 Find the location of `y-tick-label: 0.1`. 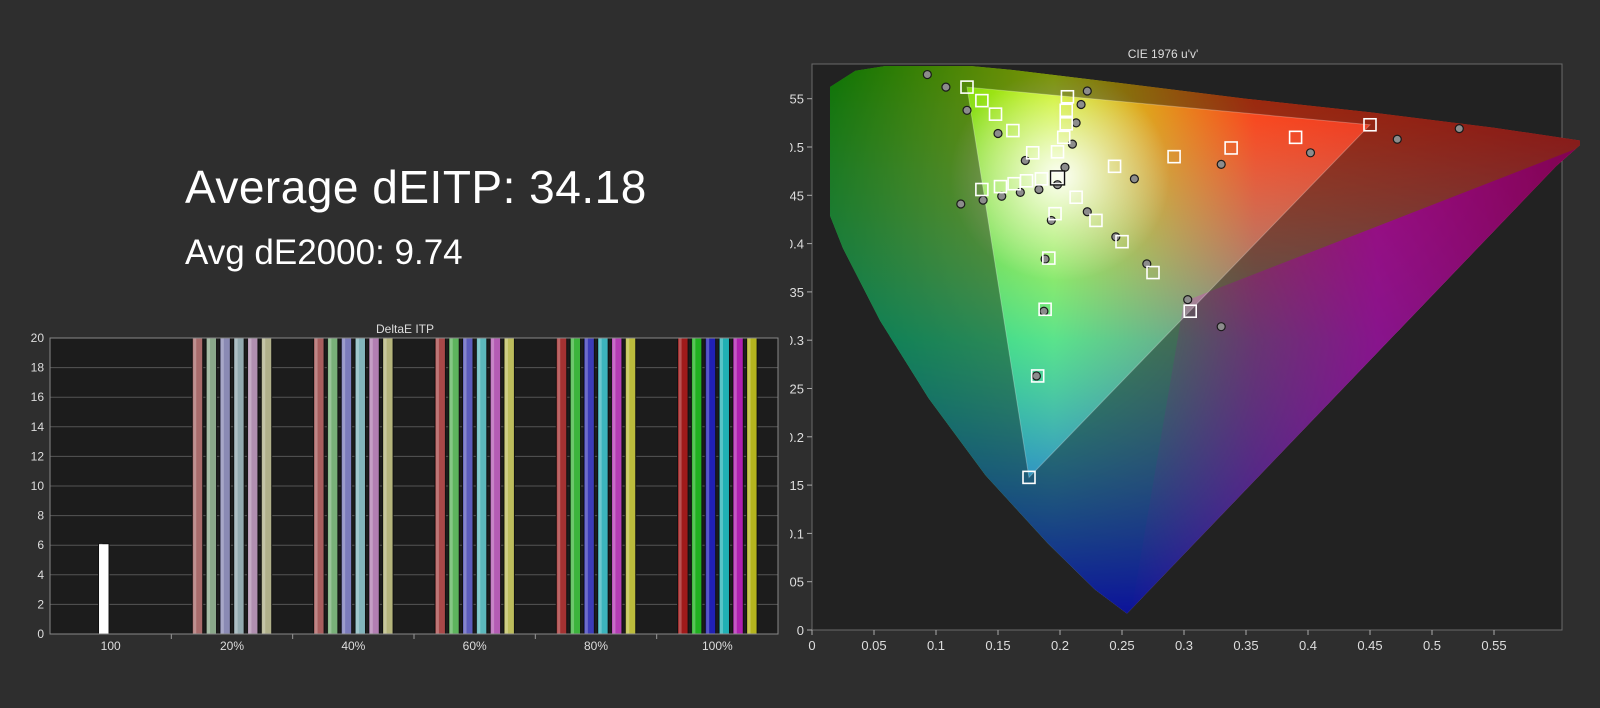

y-tick-label: 0.1 is located at coordinates (797, 533).